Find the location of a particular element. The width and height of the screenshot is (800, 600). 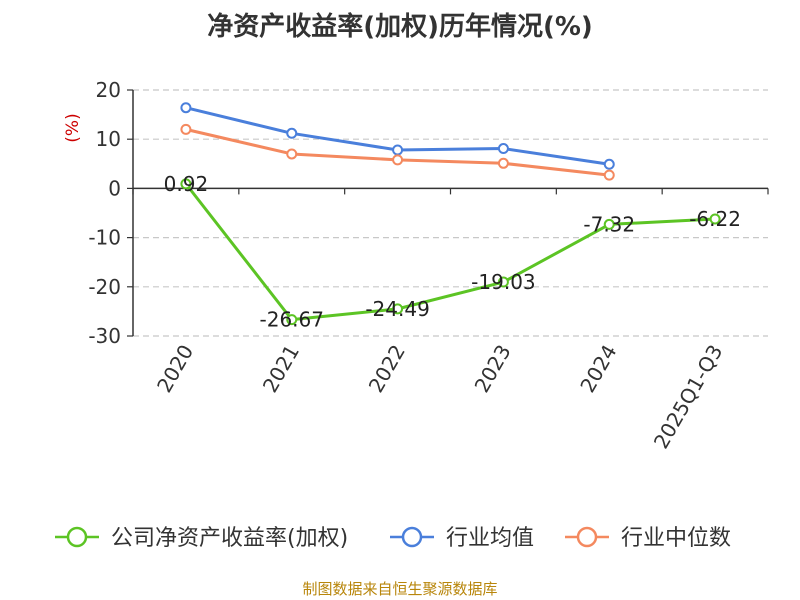

y-axis-unit: (%) is located at coordinates (73, 127).